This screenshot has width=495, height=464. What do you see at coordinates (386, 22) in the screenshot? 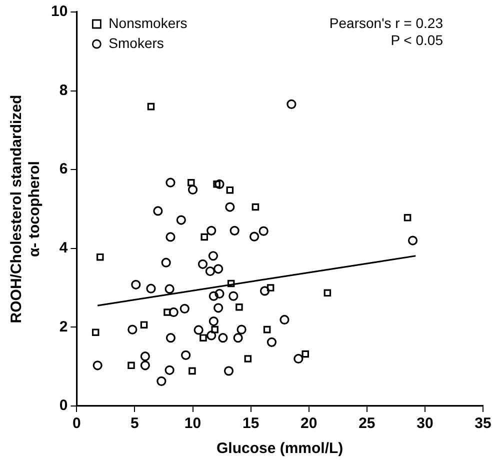
I see `annotation: Pearson's r = 0.23` at bounding box center [386, 22].